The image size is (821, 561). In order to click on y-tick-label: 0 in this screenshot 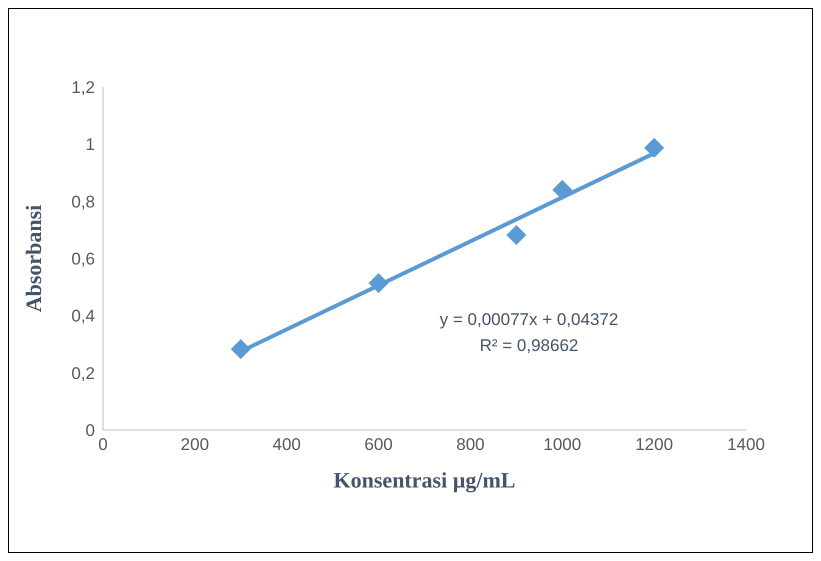, I will do `click(90, 430)`.